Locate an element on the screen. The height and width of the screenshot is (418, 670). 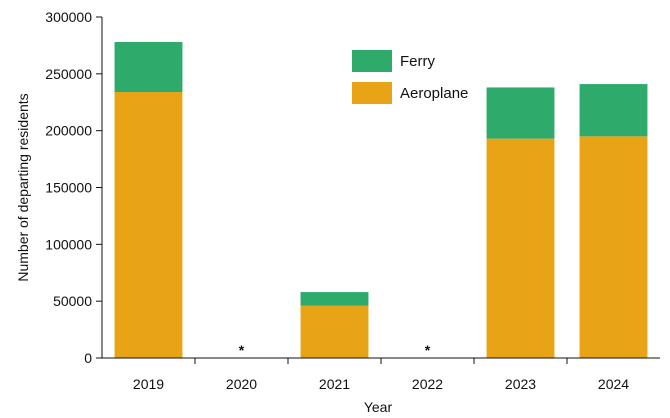
legend: Ferry Aeroplane is located at coordinates (410, 77).